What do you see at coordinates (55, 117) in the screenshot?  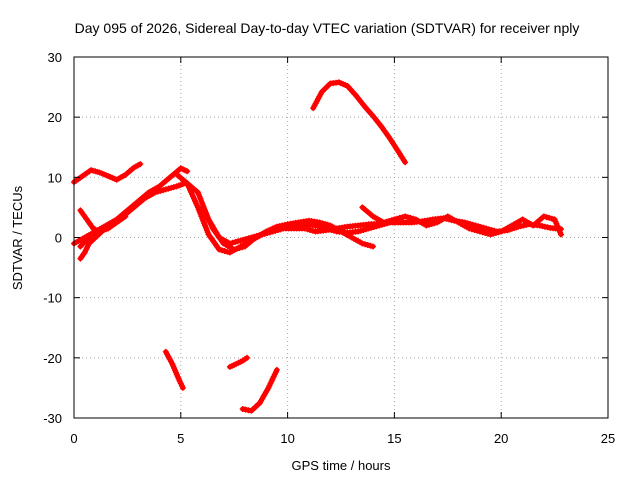 I see `y-tick-label: 20` at bounding box center [55, 117].